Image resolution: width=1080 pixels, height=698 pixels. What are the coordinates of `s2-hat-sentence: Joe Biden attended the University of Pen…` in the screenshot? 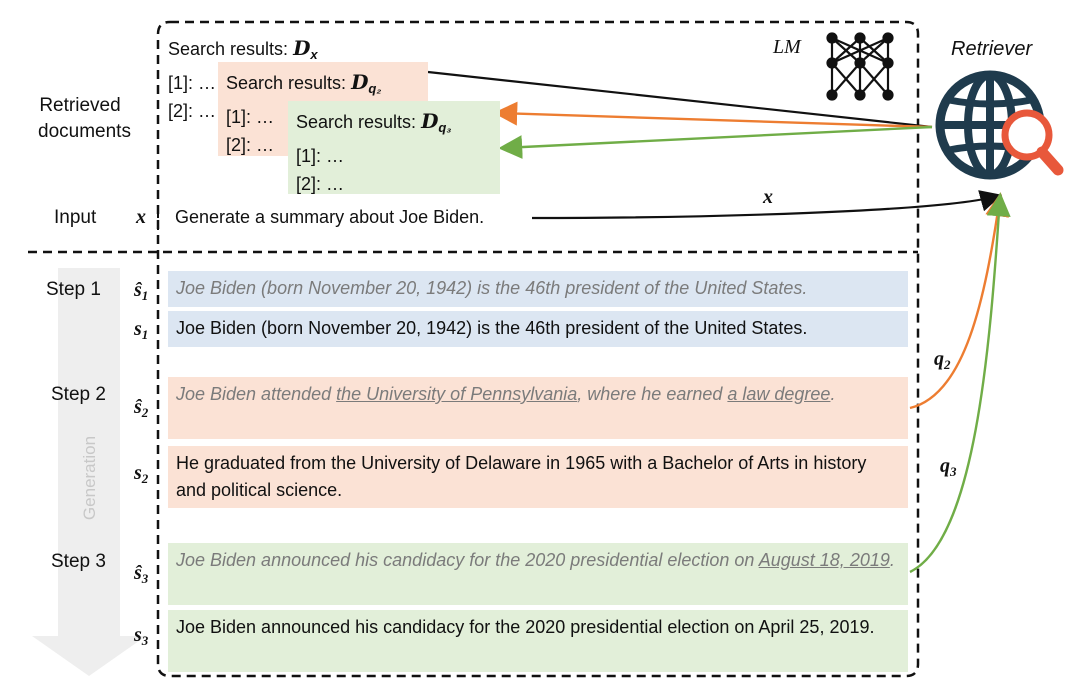 It's located at (538, 408).